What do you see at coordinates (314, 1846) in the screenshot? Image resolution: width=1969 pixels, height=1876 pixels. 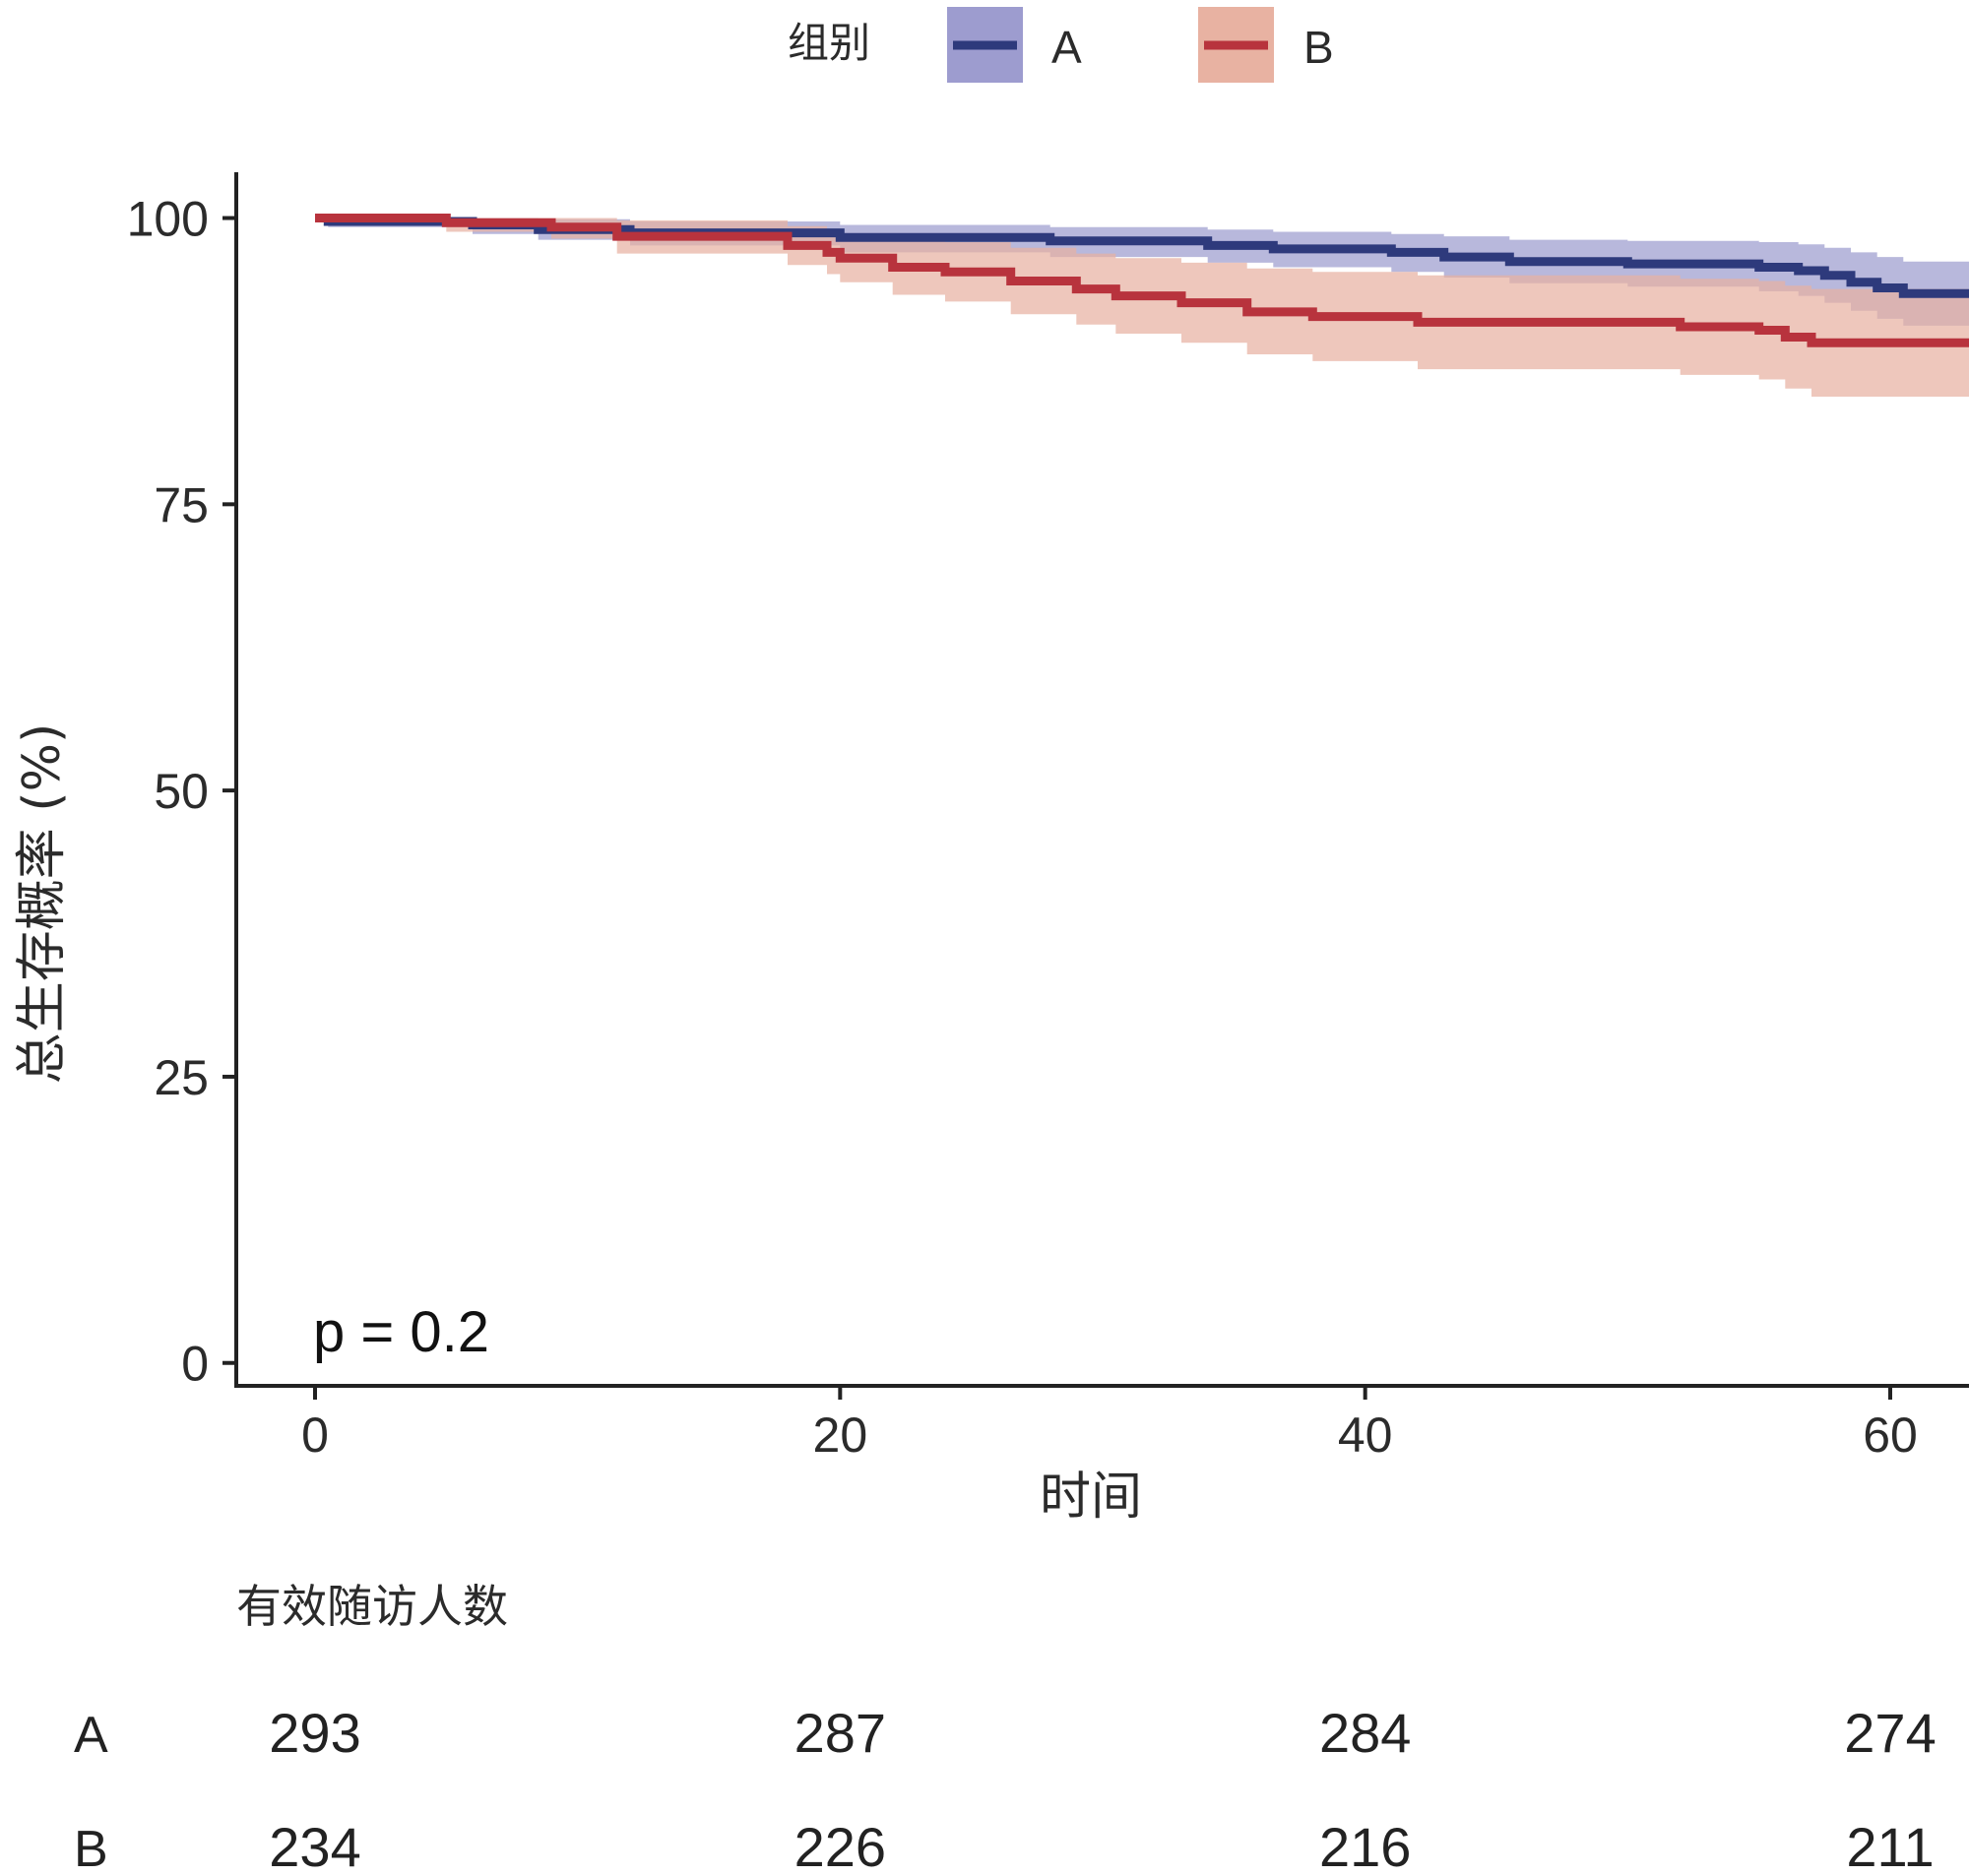 I see `risk-count-B-0: 234` at bounding box center [314, 1846].